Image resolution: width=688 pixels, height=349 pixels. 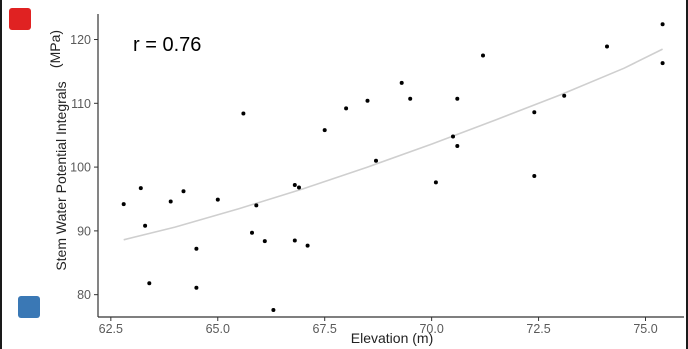 What do you see at coordinates (61, 175) in the screenshot?
I see `y-axis-title: Stem Water Potential Integrals` at bounding box center [61, 175].